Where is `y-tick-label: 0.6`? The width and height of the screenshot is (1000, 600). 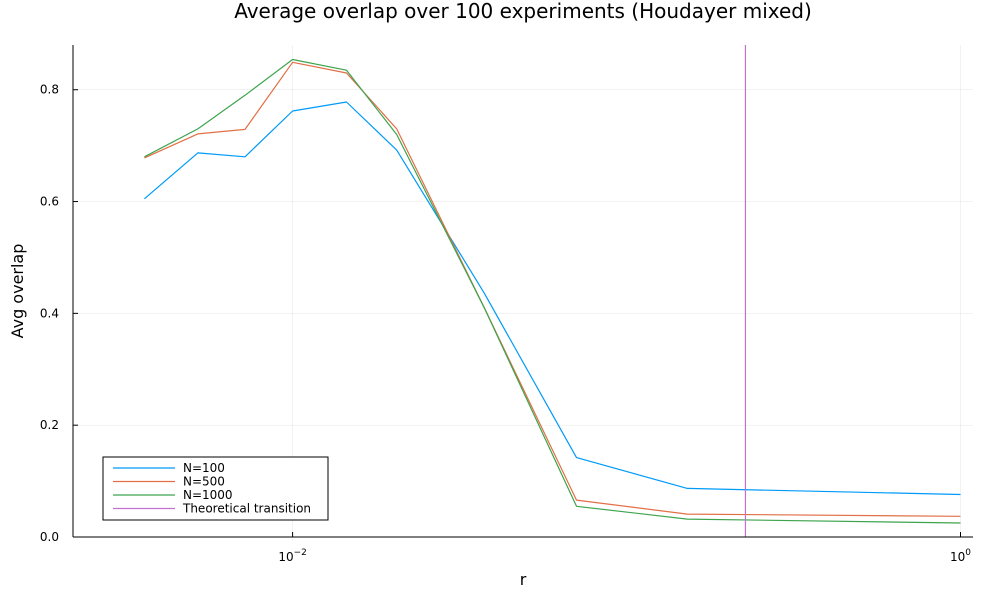 y-tick-label: 0.6 is located at coordinates (49, 202).